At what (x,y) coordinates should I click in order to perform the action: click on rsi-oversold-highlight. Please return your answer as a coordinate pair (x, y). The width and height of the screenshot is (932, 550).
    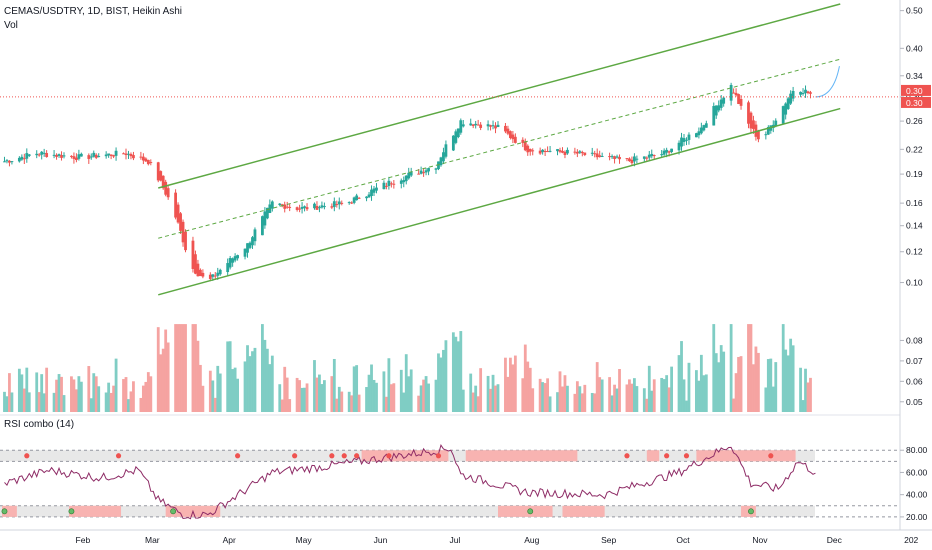
    Looking at the image, I should click on (525, 511).